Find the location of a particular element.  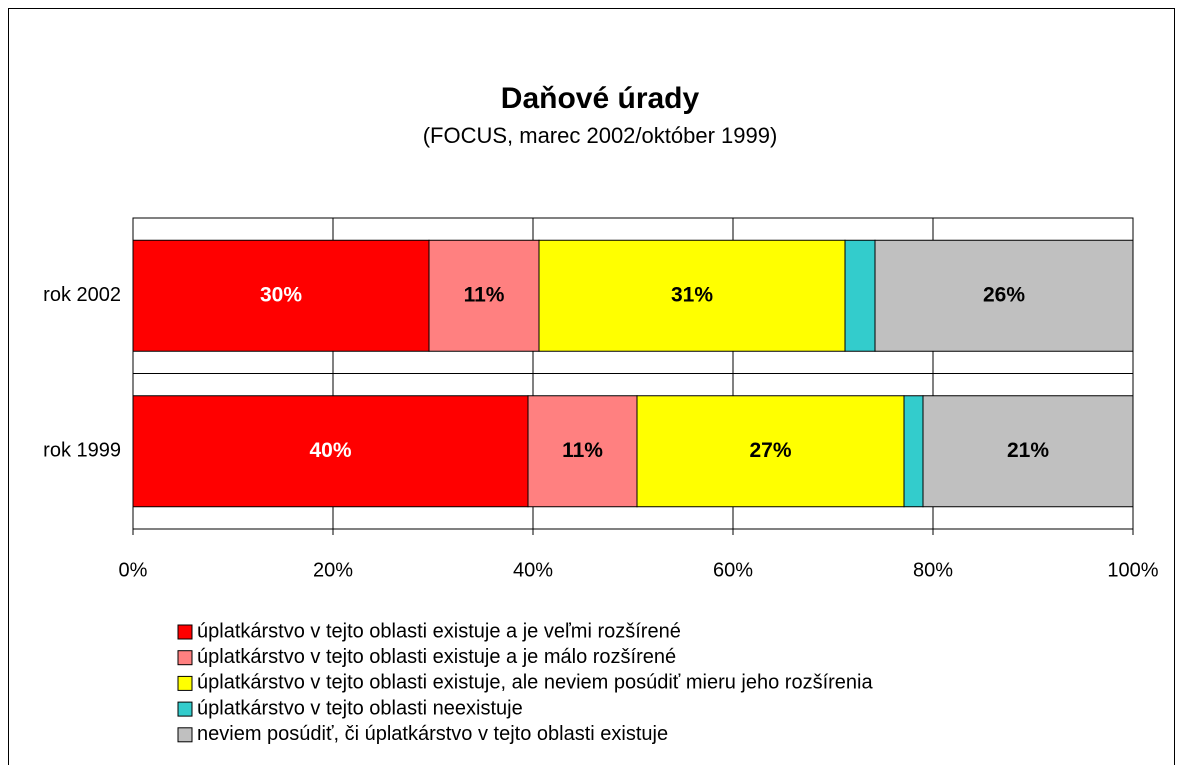

data-label: 27% is located at coordinates (770, 450).